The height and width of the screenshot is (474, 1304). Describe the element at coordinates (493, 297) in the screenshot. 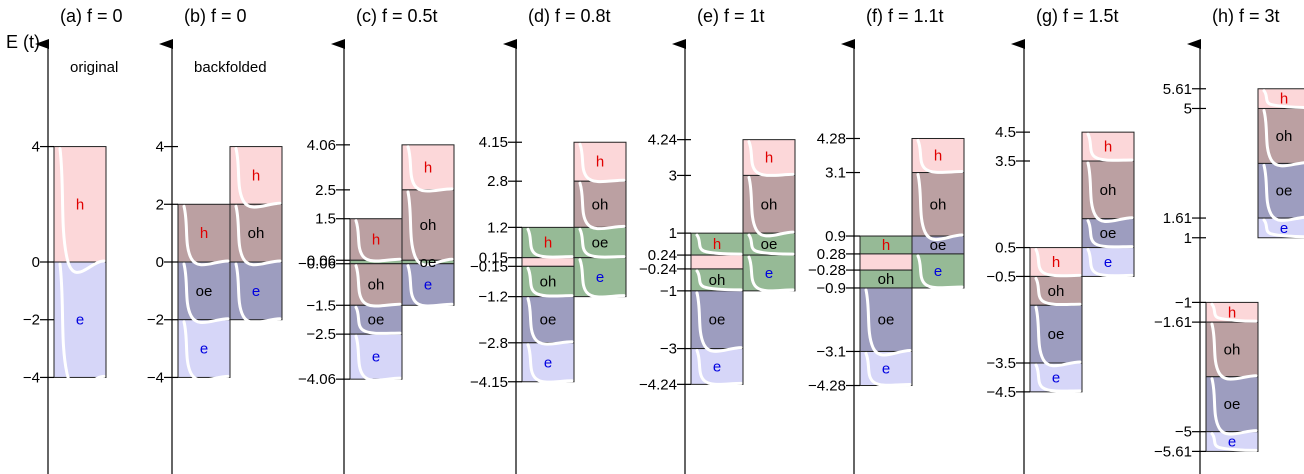

I see `tick-label: −1.2` at that location.